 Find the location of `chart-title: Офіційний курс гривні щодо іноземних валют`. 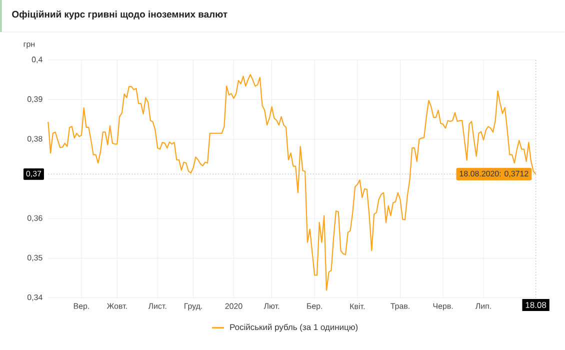

chart-title: Офіційний курс гривні щодо іноземних валют is located at coordinates (120, 15).